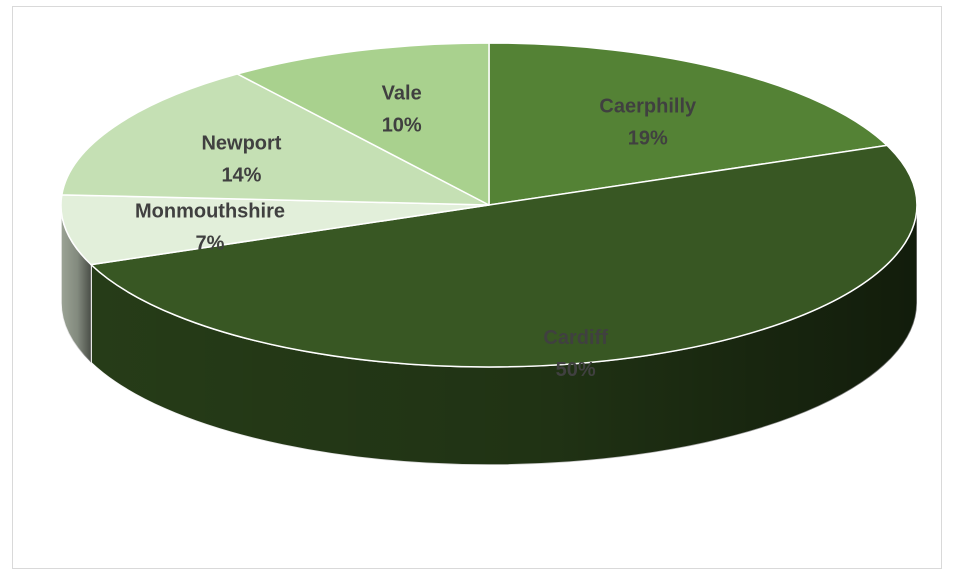 The image size is (956, 575). Describe the element at coordinates (241, 143) in the screenshot. I see `data-label-category: Newport` at that location.